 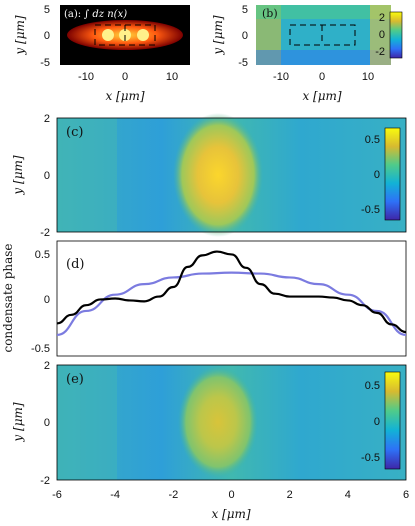 I want to click on panel-e-cbar-tick: 0, so click(x=377, y=422).